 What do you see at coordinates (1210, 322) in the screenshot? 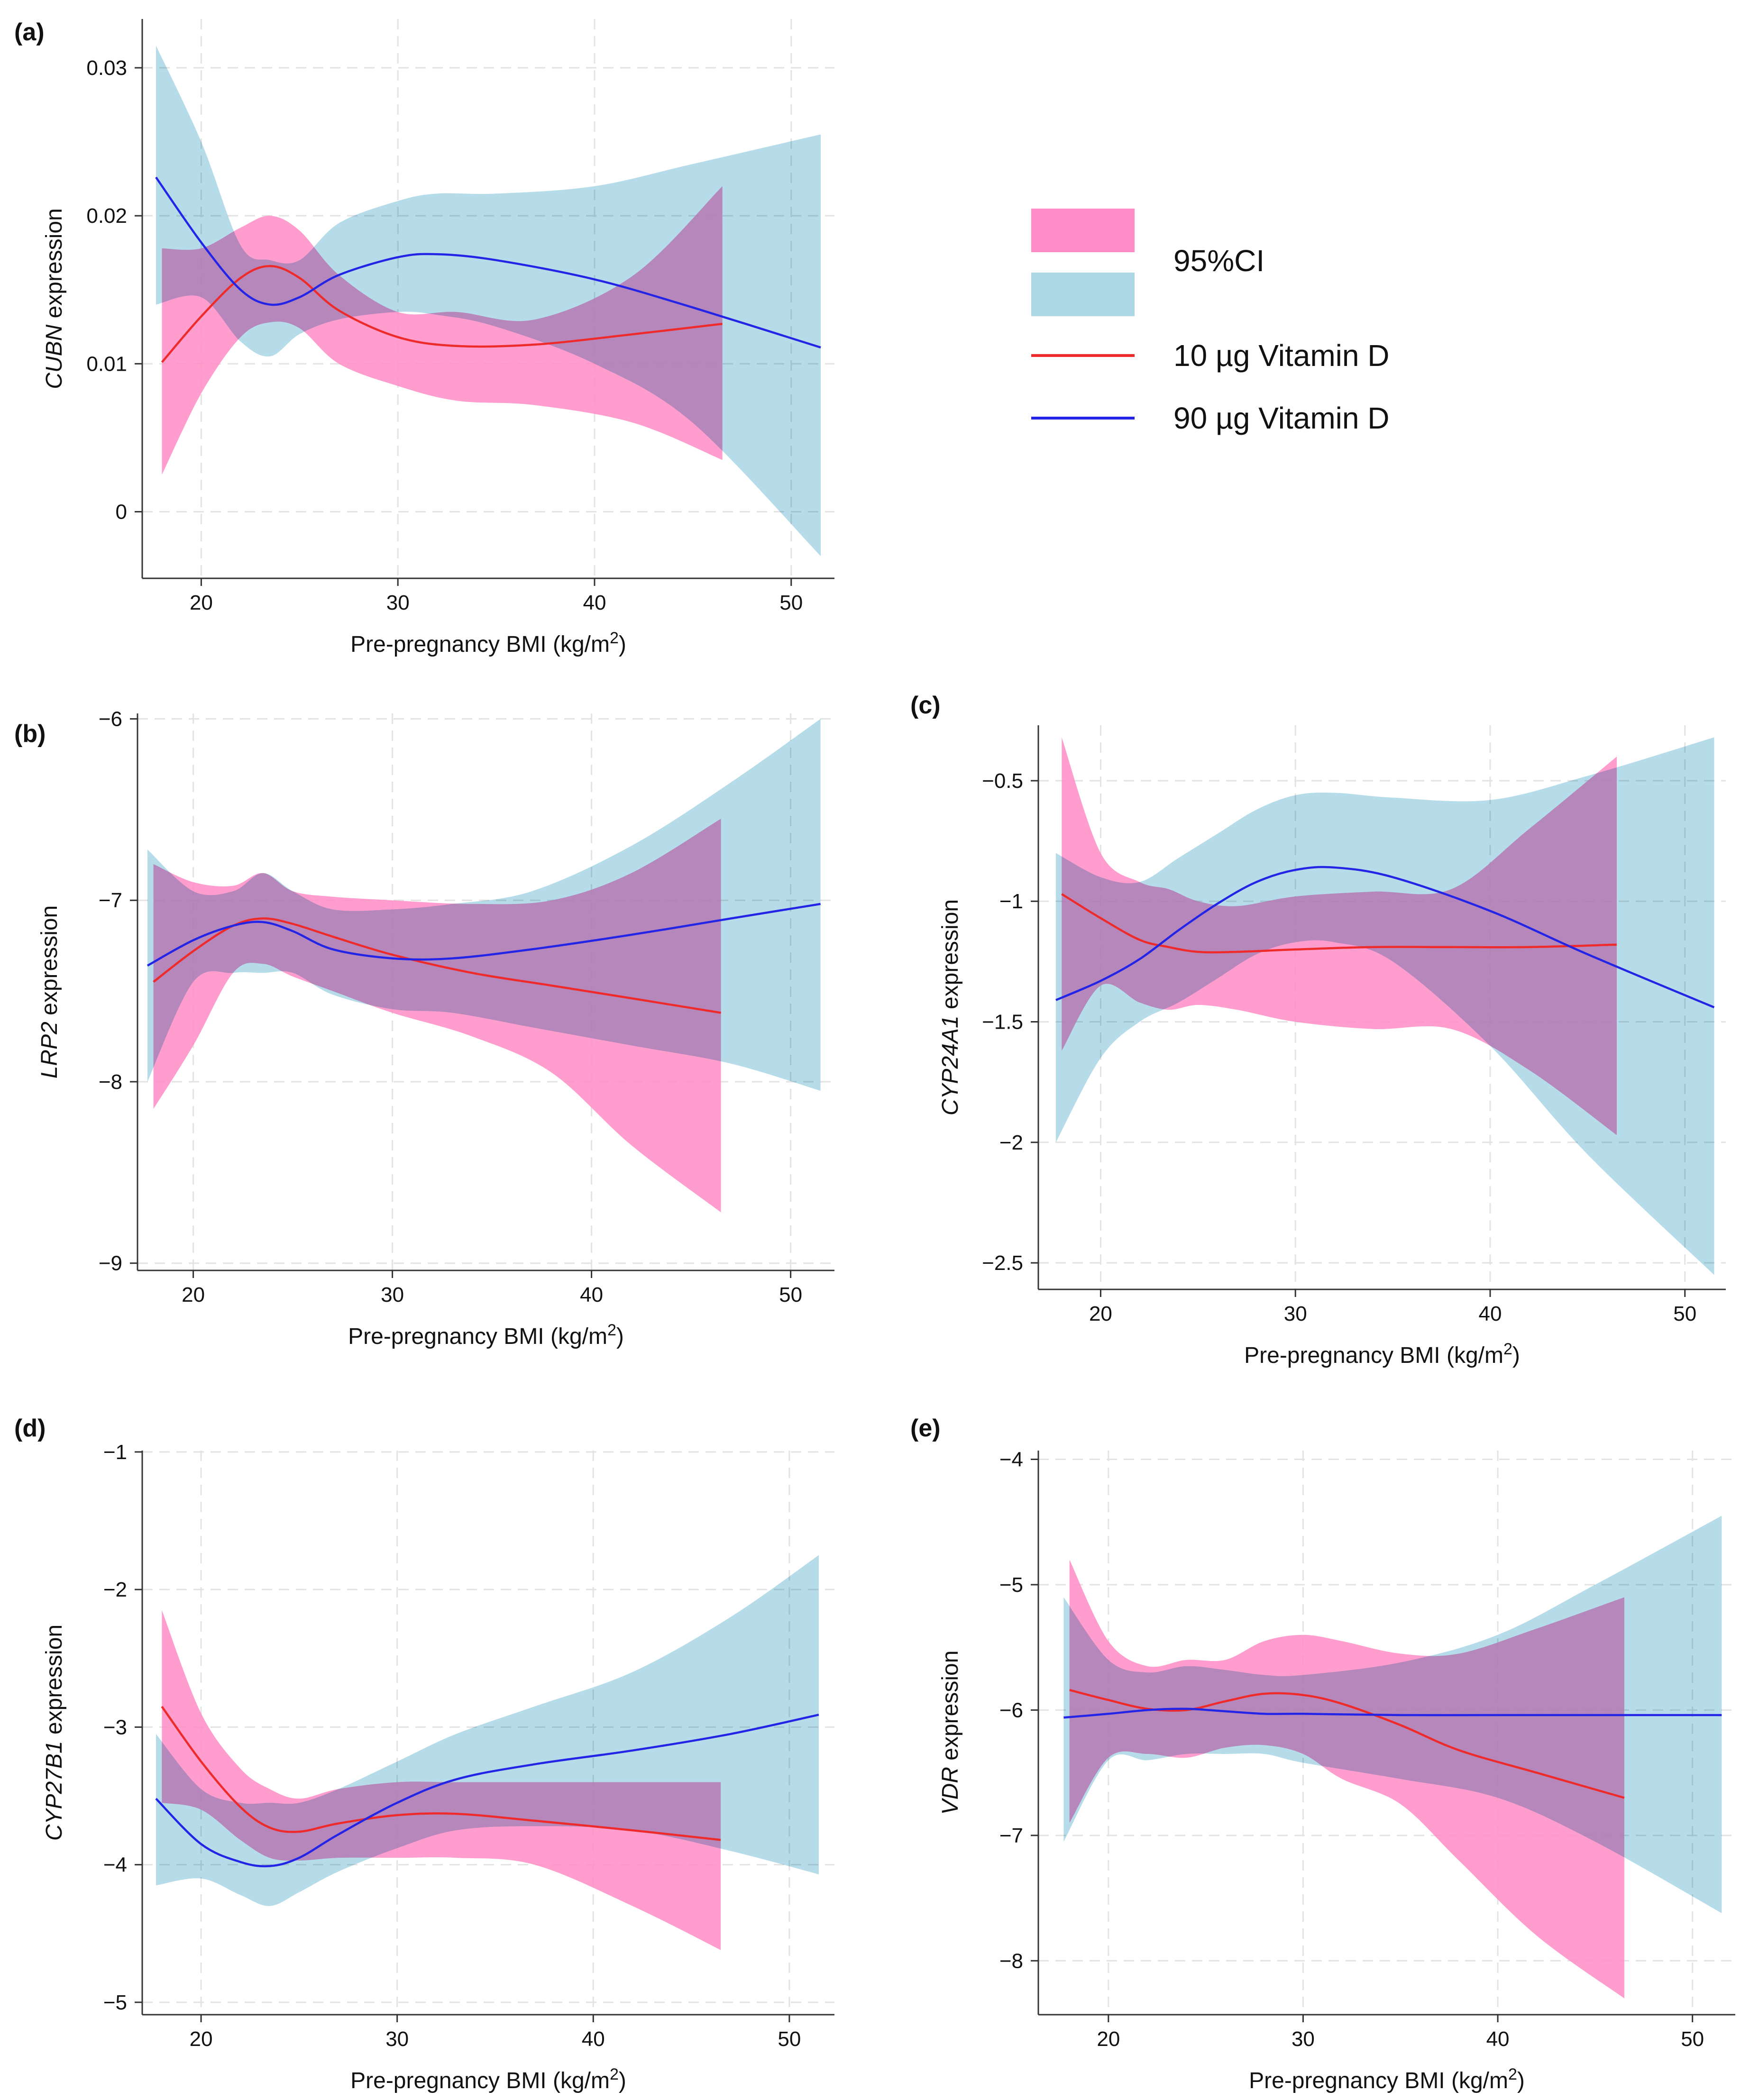
I see `legend: 95%CI 10 µg Vitamin D 90 µg Vitamin D` at bounding box center [1210, 322].